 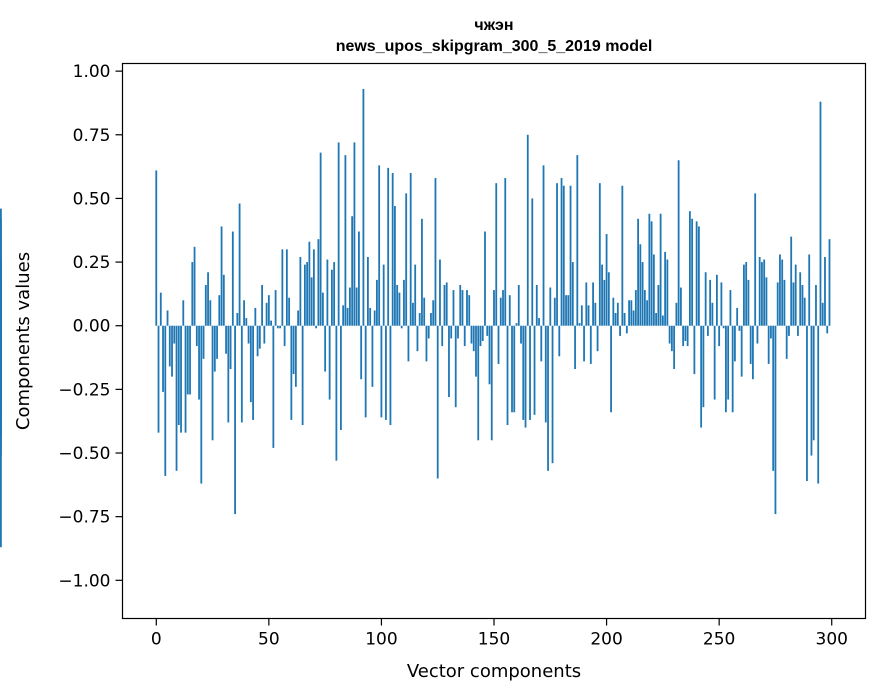 What do you see at coordinates (92, 72) in the screenshot?
I see `y-tick-label: 1.00` at bounding box center [92, 72].